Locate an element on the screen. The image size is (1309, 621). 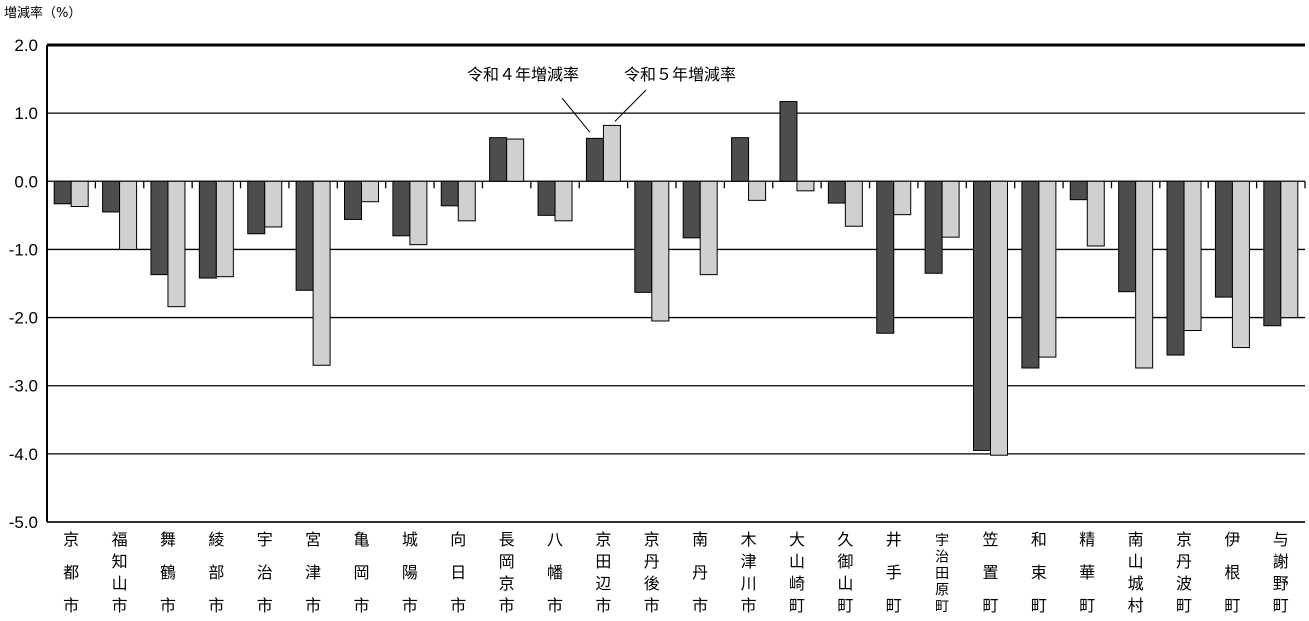
y-tick-label: 2.0 is located at coordinates (26, 45).